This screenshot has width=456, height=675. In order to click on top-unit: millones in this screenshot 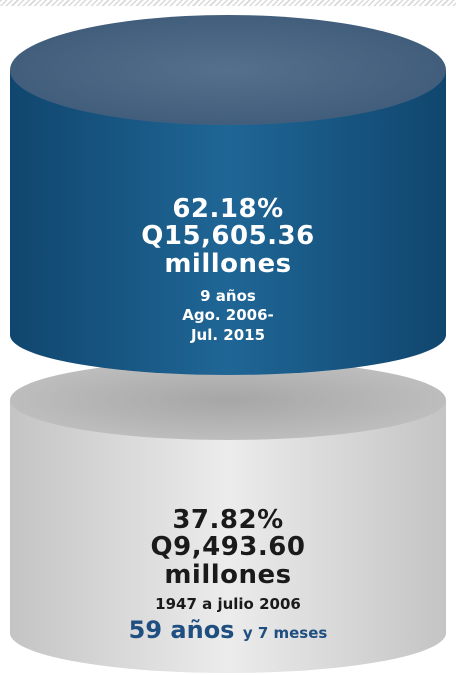, I will do `click(228, 263)`.